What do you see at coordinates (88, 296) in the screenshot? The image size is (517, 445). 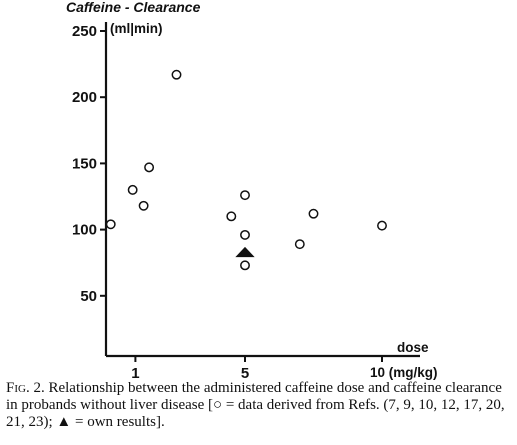 I see `y-tick-label: 50` at bounding box center [88, 296].